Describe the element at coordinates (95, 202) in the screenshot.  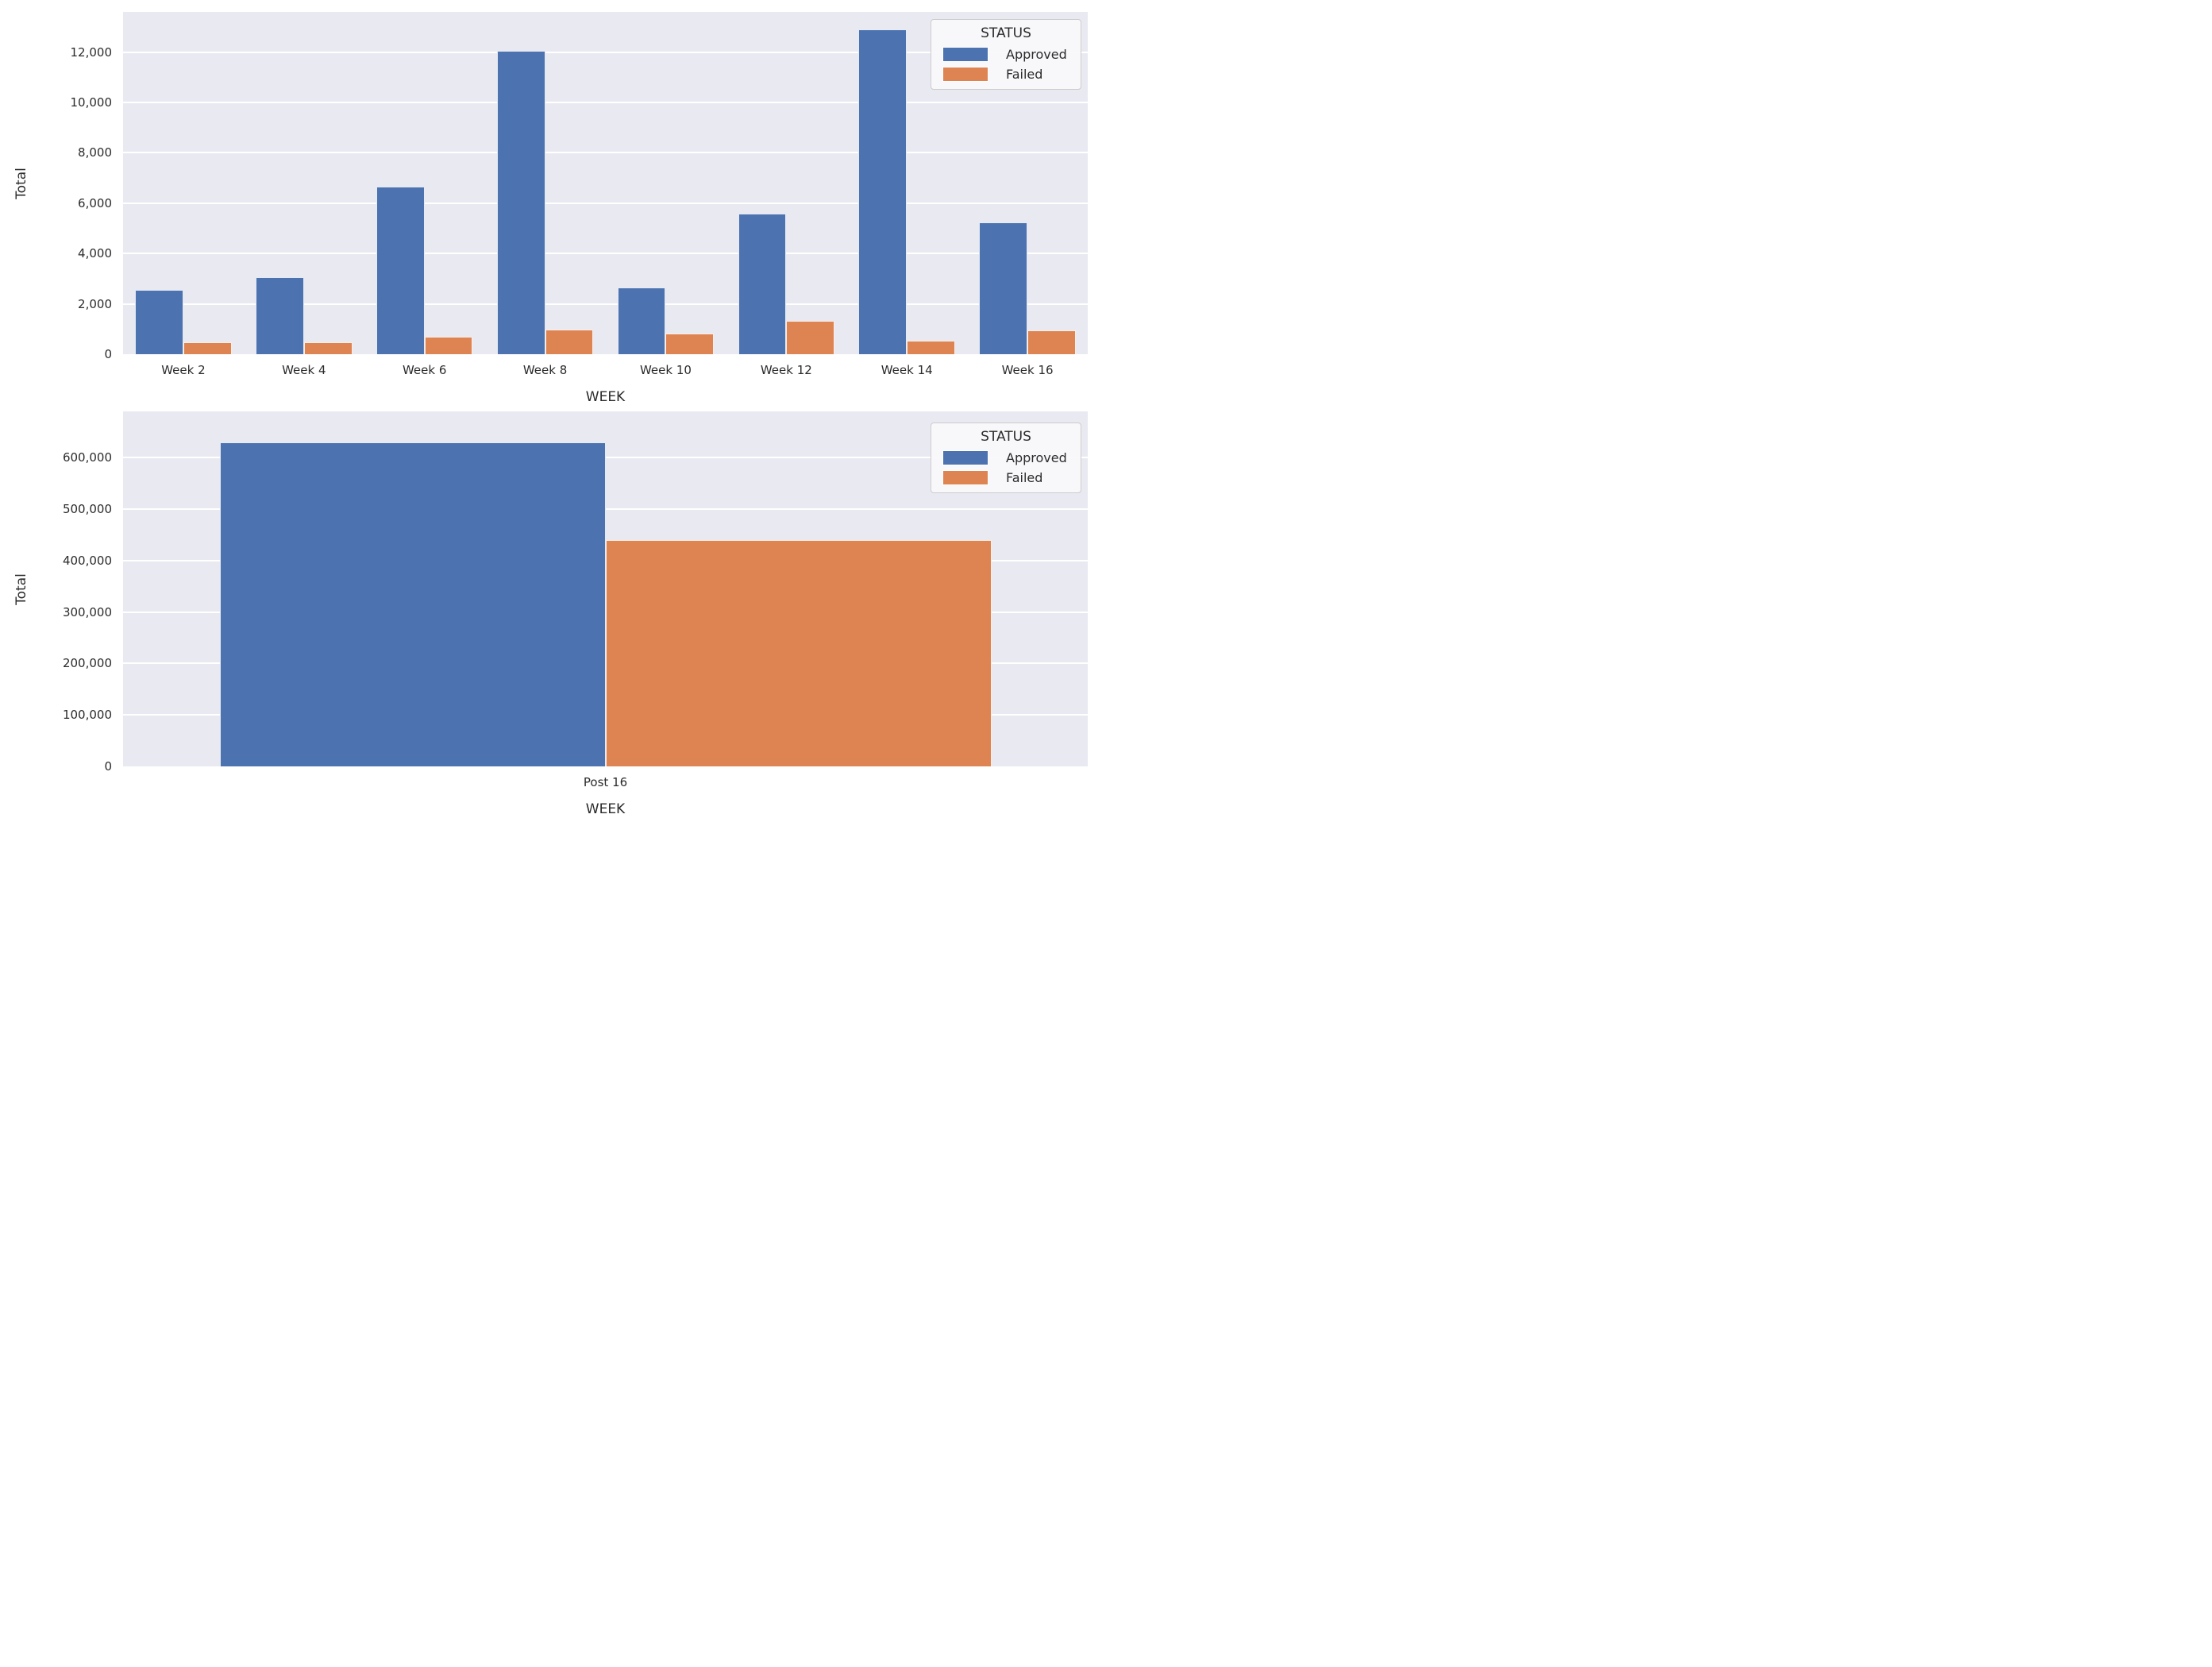
I see `y-tick-label-6000: 6,000` at that location.